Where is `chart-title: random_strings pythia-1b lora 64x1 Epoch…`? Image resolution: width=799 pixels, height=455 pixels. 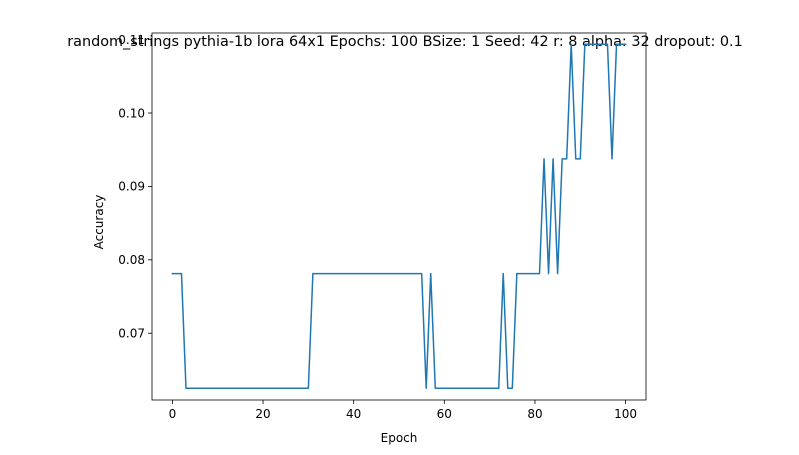
chart-title: random_strings pythia-1b lora 64x1 Epoch… is located at coordinates (405, 42).